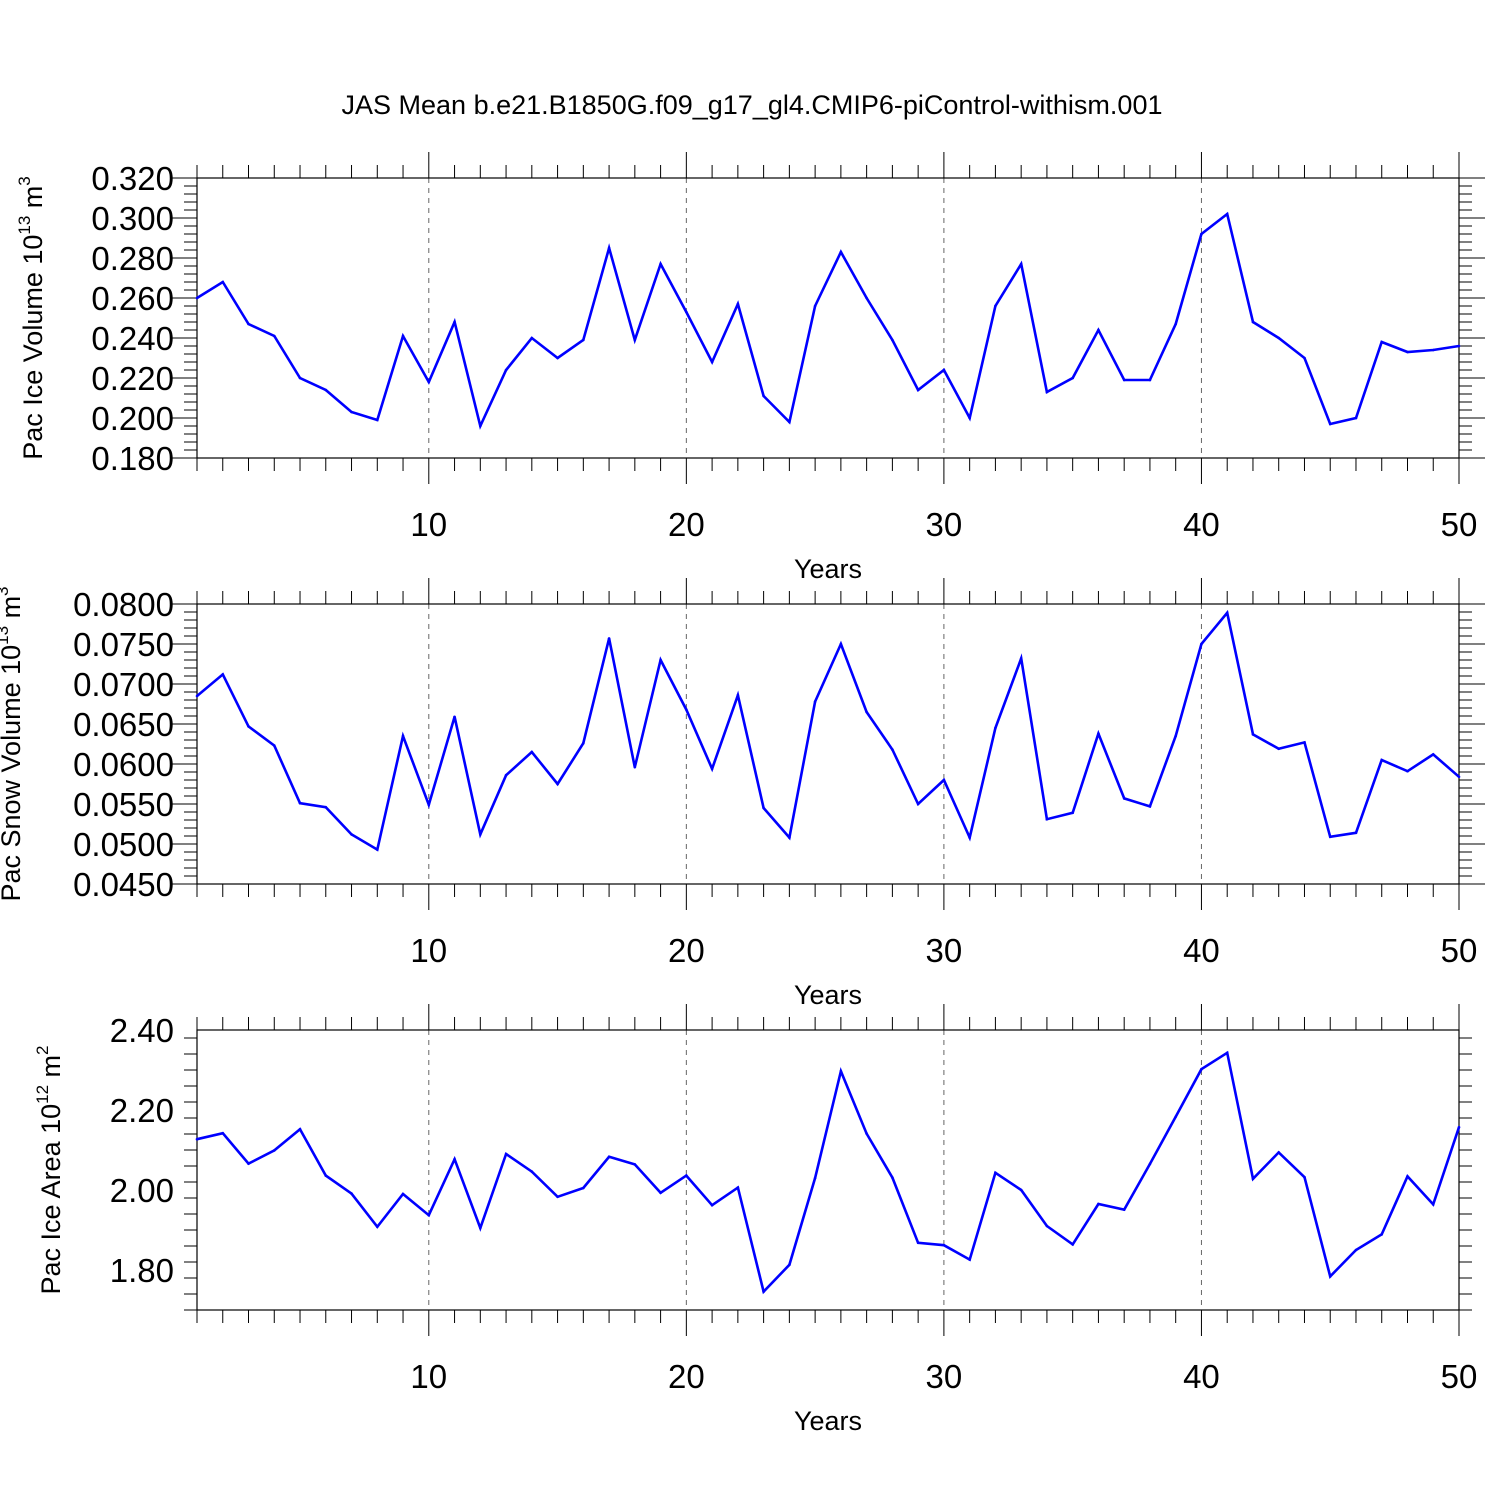 This screenshot has height=1500, width=1500. I want to click on y-tick-label: 0.0450, so click(123, 884).